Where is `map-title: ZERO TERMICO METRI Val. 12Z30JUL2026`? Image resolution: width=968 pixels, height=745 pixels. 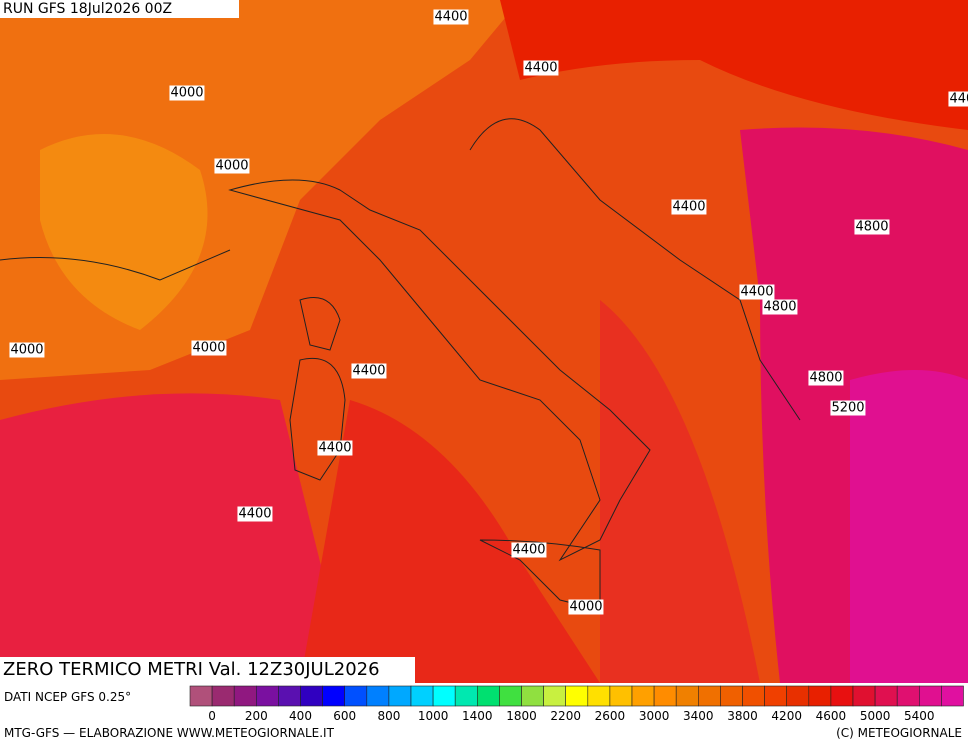 map-title: ZERO TERMICO METRI Val. 12Z30JUL2026 is located at coordinates (207, 670).